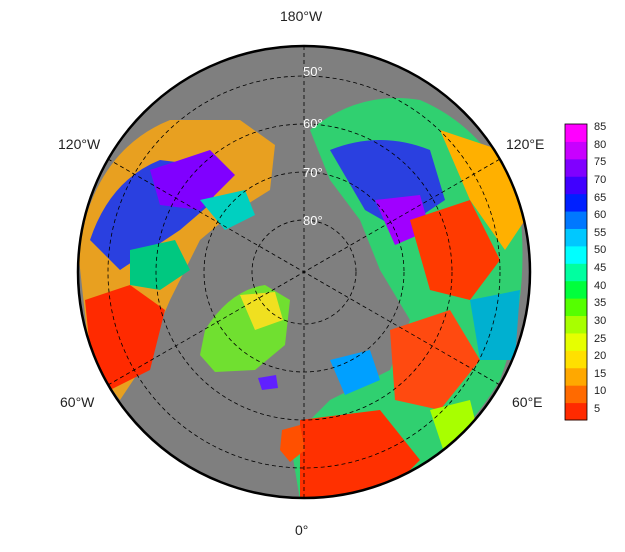  What do you see at coordinates (360, 454) in the screenshot?
I see `europe-region` at bounding box center [360, 454].